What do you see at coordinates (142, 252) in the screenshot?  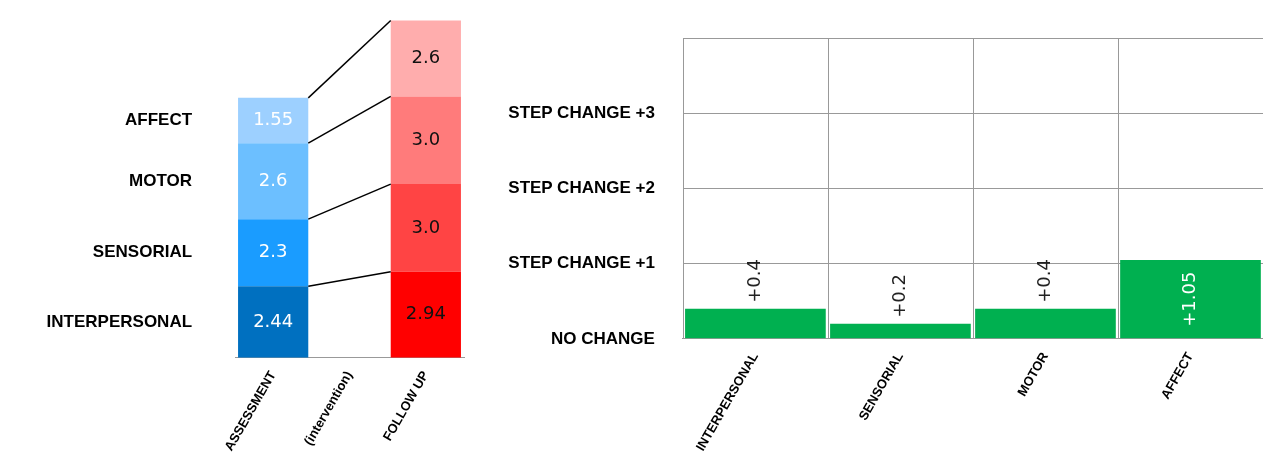 I see `text: SENSORIAL` at bounding box center [142, 252].